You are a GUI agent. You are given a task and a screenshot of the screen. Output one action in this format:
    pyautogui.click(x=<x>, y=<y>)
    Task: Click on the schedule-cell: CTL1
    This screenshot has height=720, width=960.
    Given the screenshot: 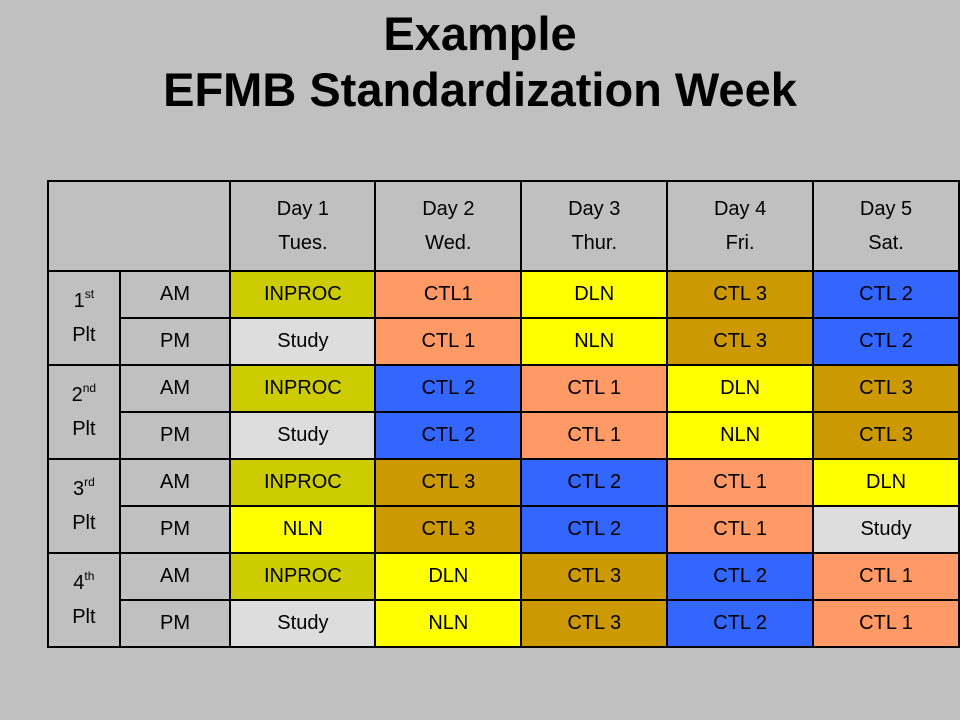 What is the action you would take?
    pyautogui.click(x=448, y=294)
    